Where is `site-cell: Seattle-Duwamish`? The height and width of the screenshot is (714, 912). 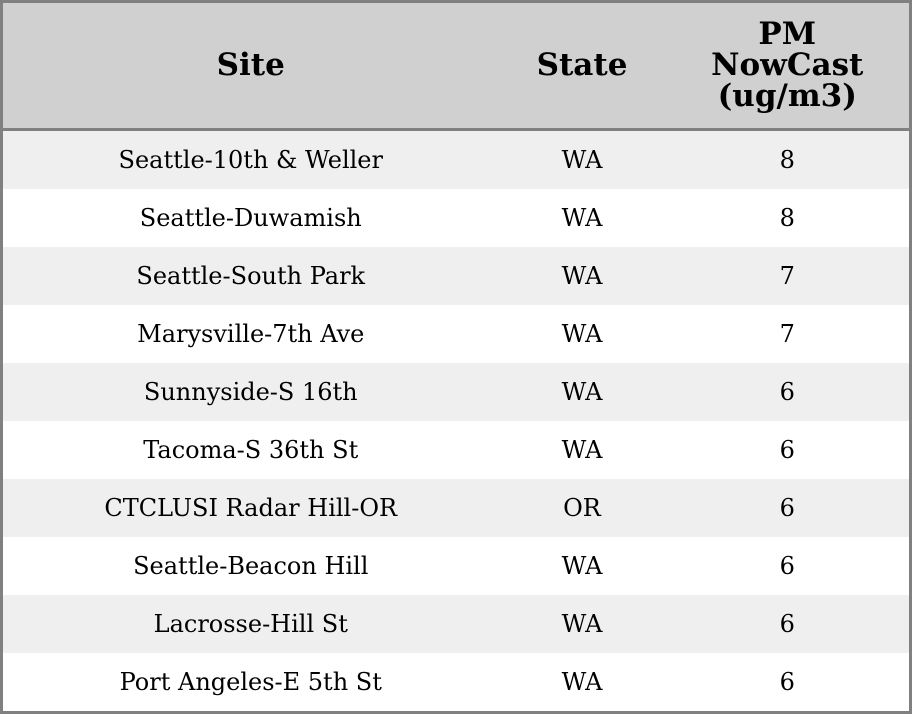 site-cell: Seattle-Duwamish is located at coordinates (250, 218).